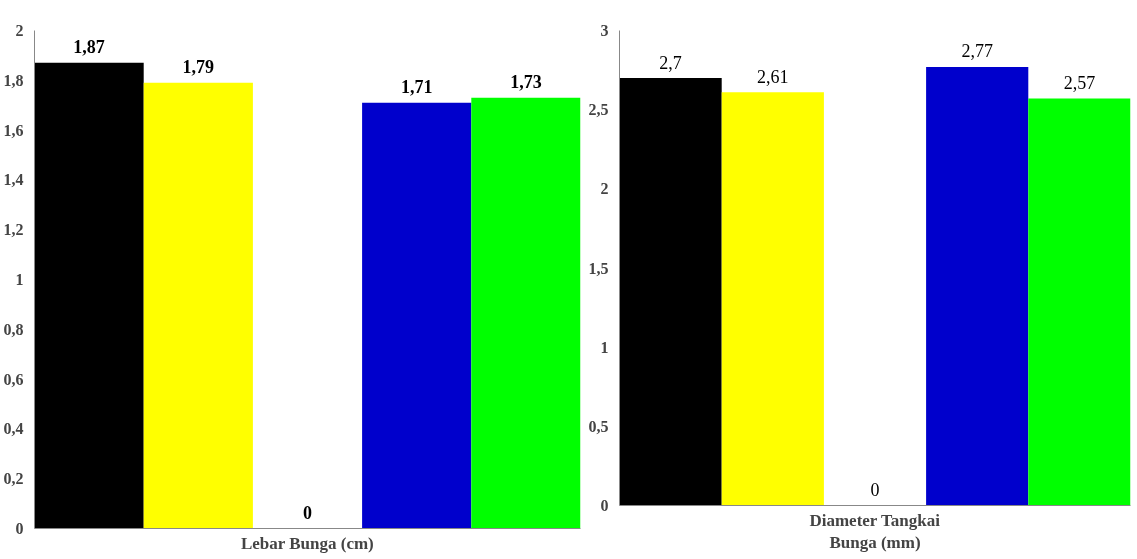  I want to click on y-tick-label: 0,4, so click(13, 429).